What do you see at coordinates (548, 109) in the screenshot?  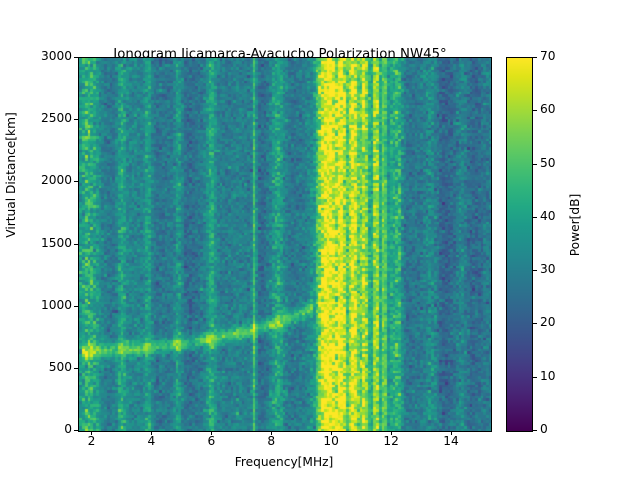 I see `colorbar-tick-label: 60` at bounding box center [548, 109].